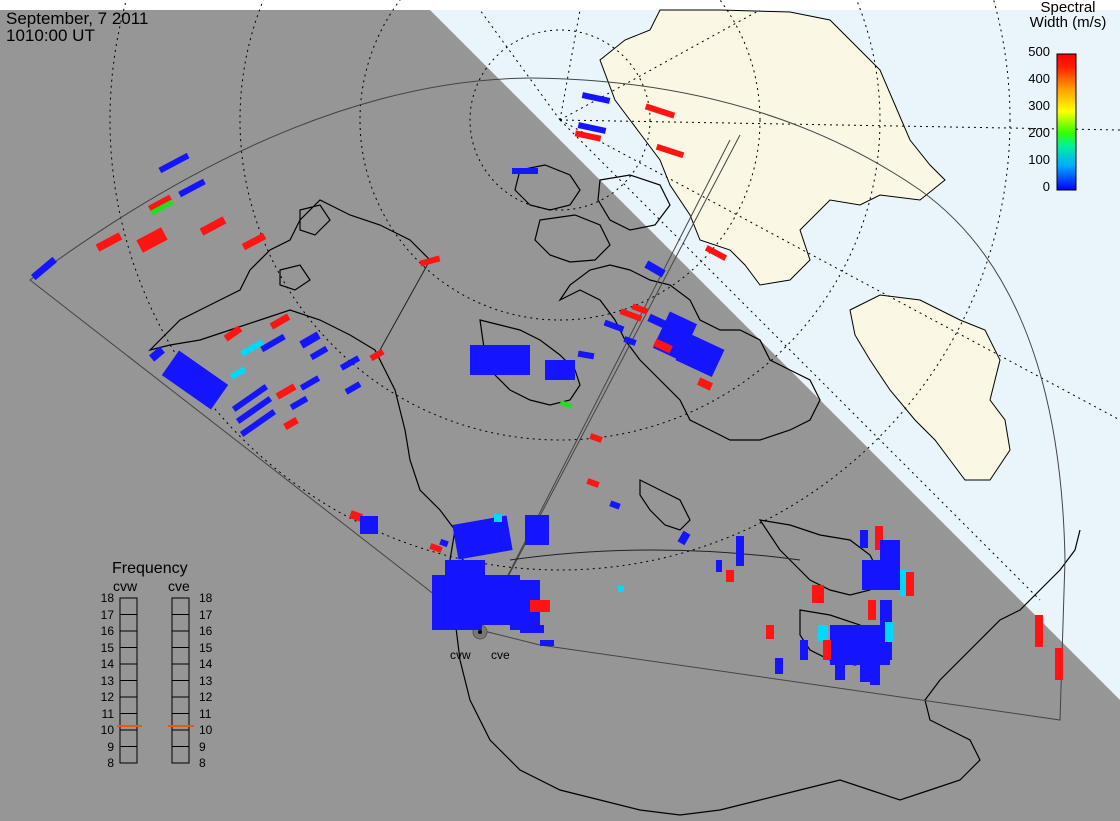 Image resolution: width=1120 pixels, height=821 pixels. What do you see at coordinates (1068, 22) in the screenshot?
I see `colorbar-title-2: Width (m/s)` at bounding box center [1068, 22].